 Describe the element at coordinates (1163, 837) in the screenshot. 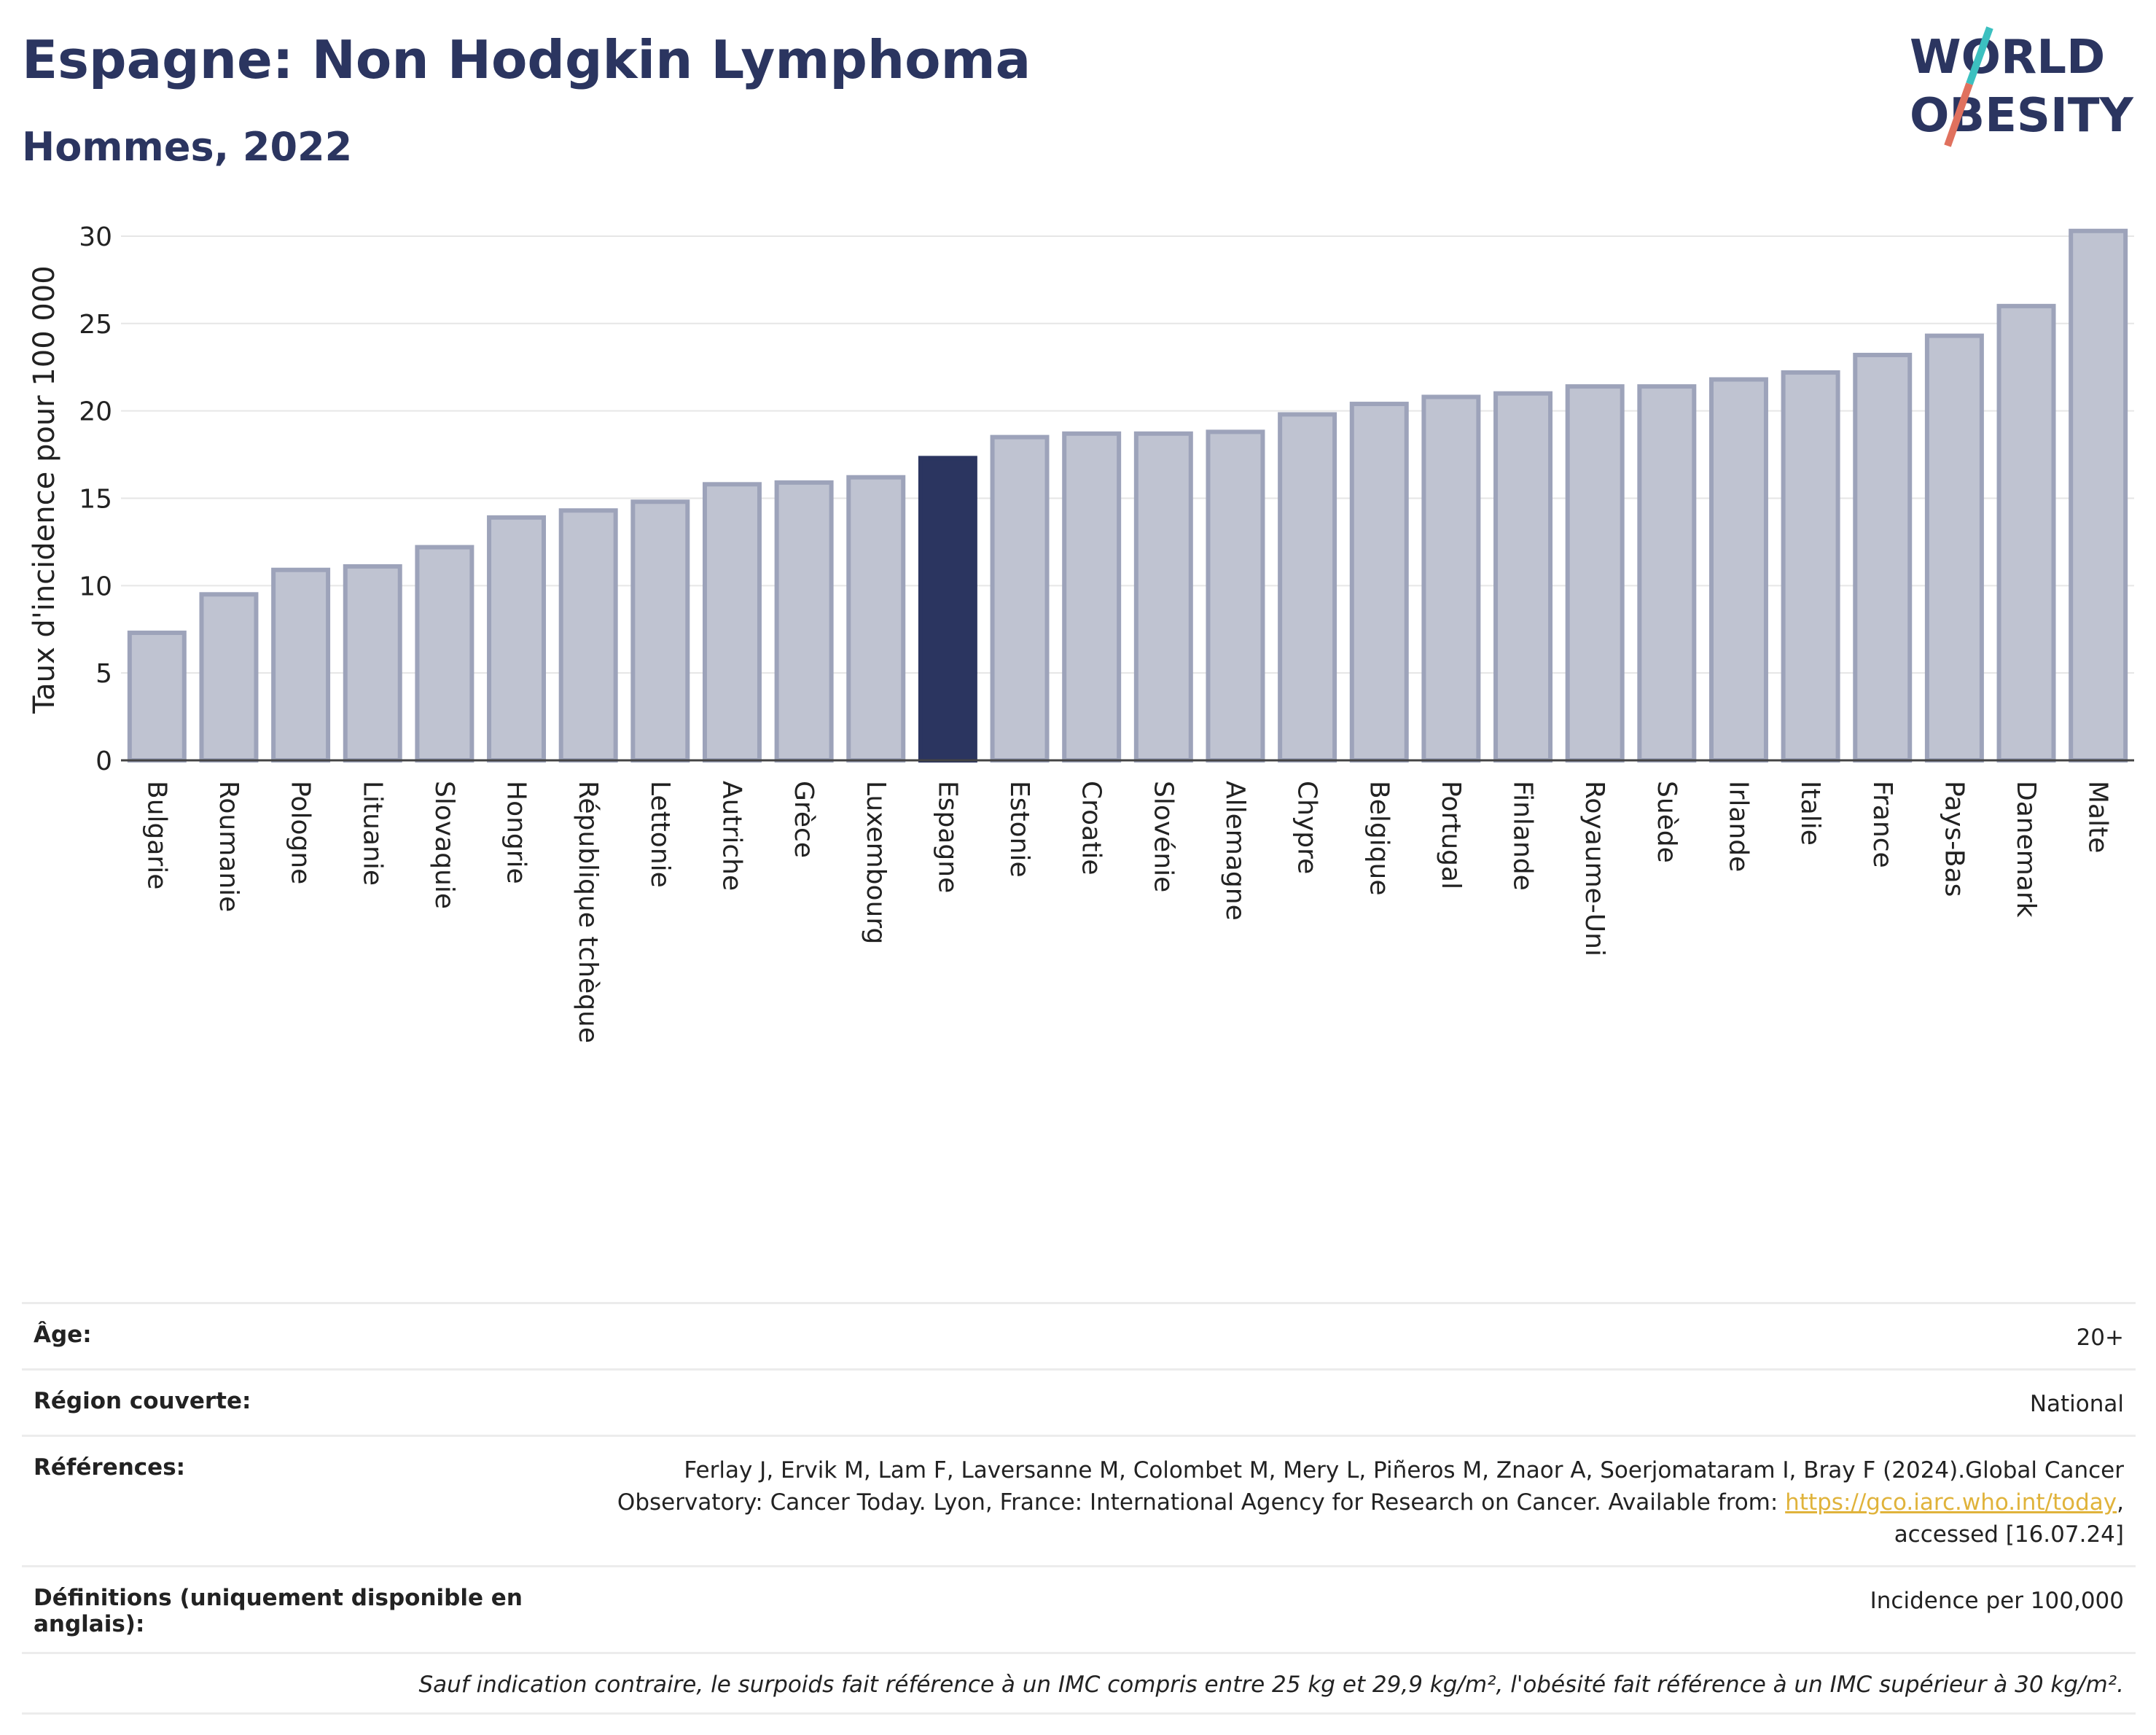

I see `x-tick-label: Slovénie` at that location.